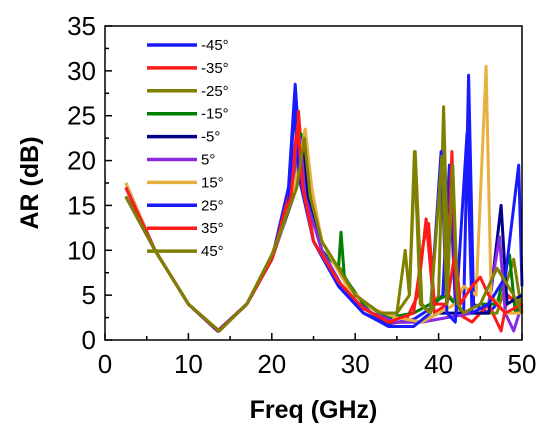 This screenshot has height=436, width=550. Describe the element at coordinates (81, 71) in the screenshot. I see `y-tick-label: 30` at that location.